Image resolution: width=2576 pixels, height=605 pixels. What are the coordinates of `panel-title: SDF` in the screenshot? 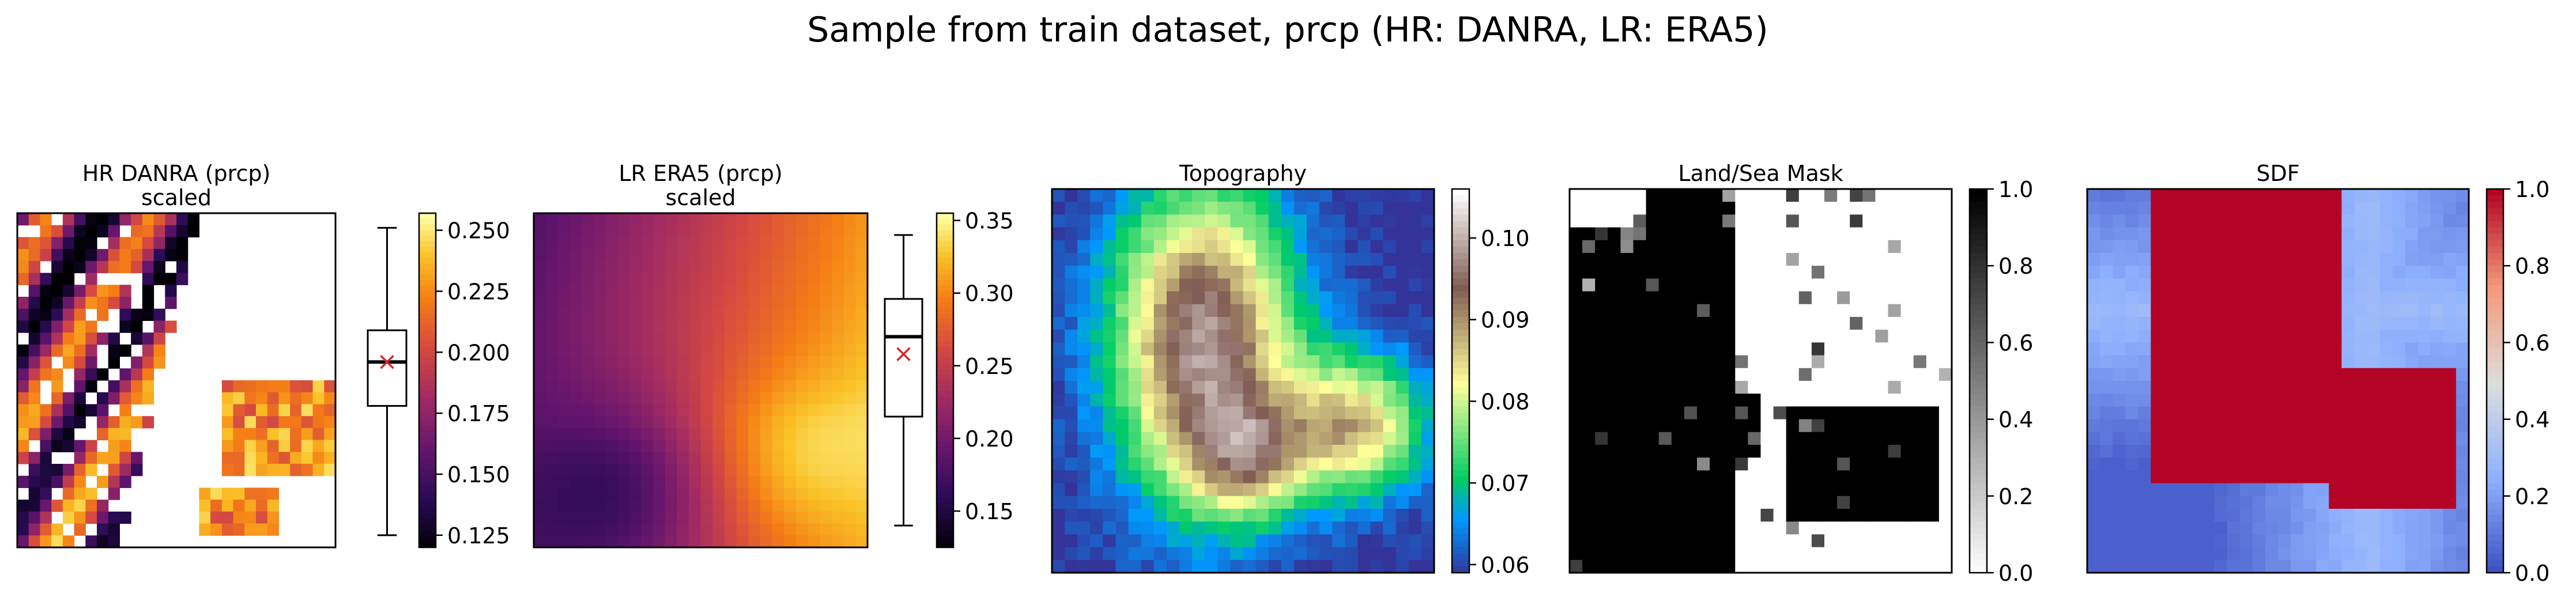 It's located at (2277, 173).